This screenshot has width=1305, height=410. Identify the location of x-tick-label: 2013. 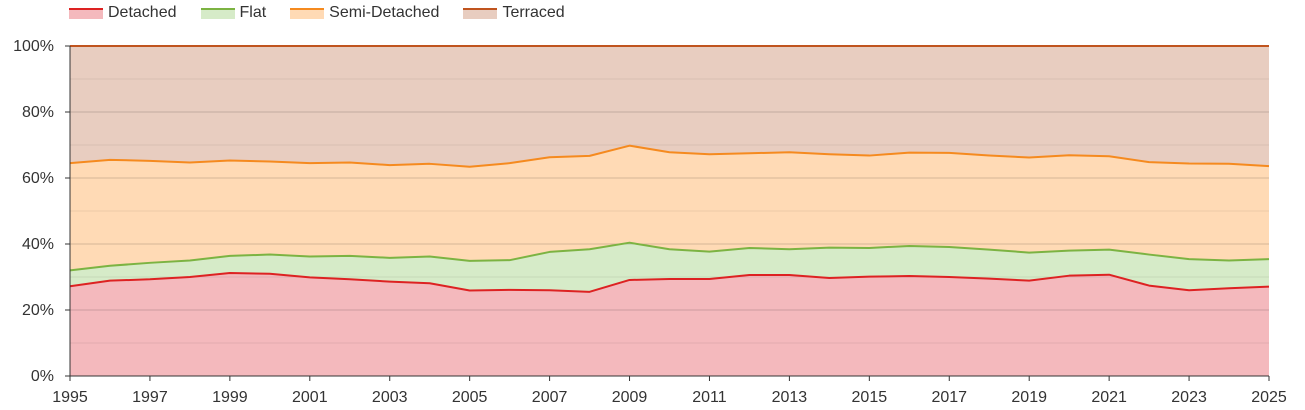
(790, 397).